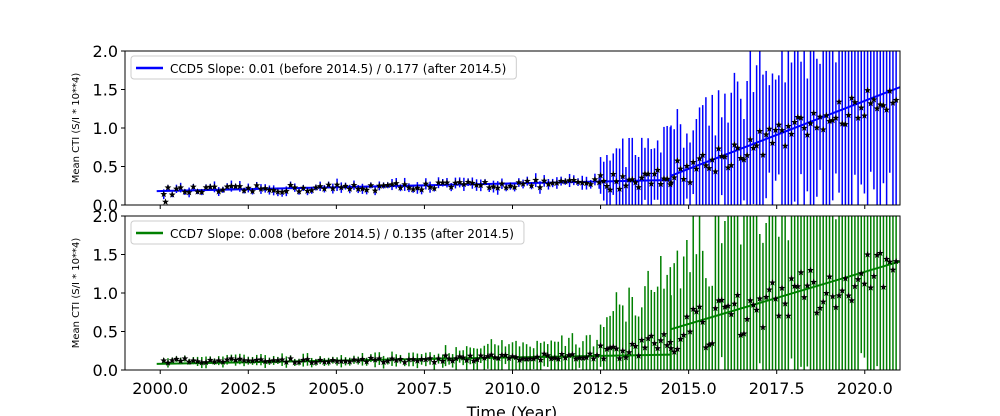 The width and height of the screenshot is (1000, 416). Describe the element at coordinates (160, 388) in the screenshot. I see `x-tick-label: 2000.0` at that location.